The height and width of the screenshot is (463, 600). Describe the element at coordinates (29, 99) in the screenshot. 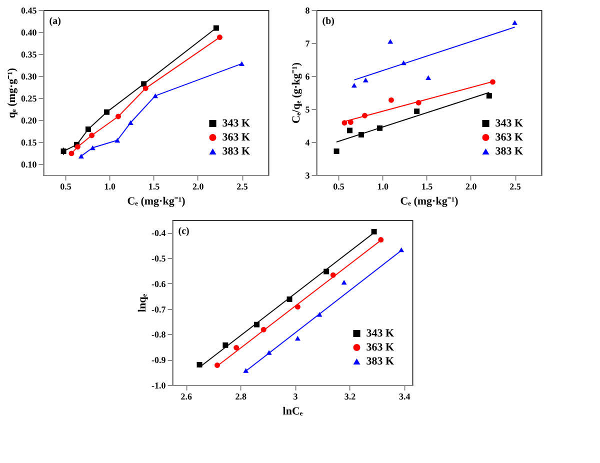

I see `y-tick-label: 0.25` at that location.